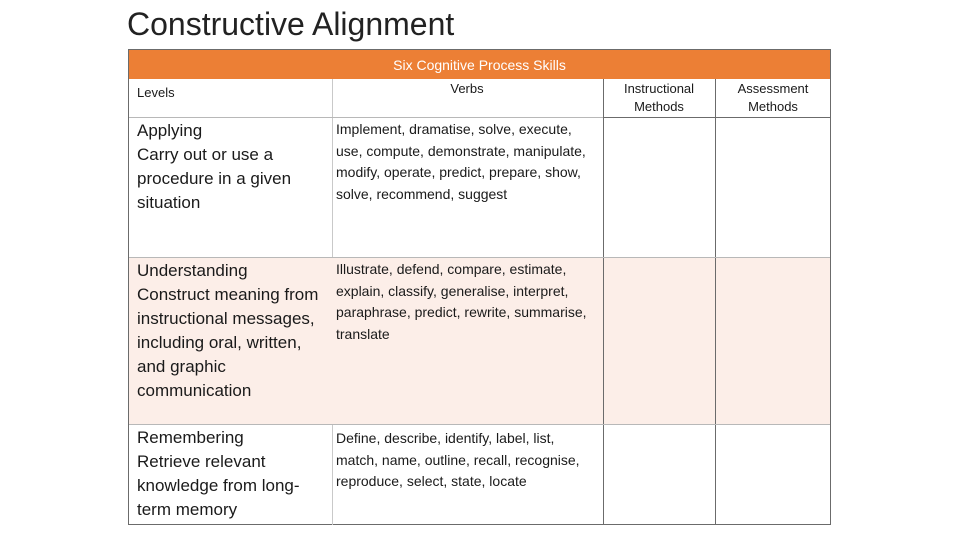 This screenshot has width=960, height=540. I want to click on table-band-header: Six Cognitive Process Skills, so click(479, 64).